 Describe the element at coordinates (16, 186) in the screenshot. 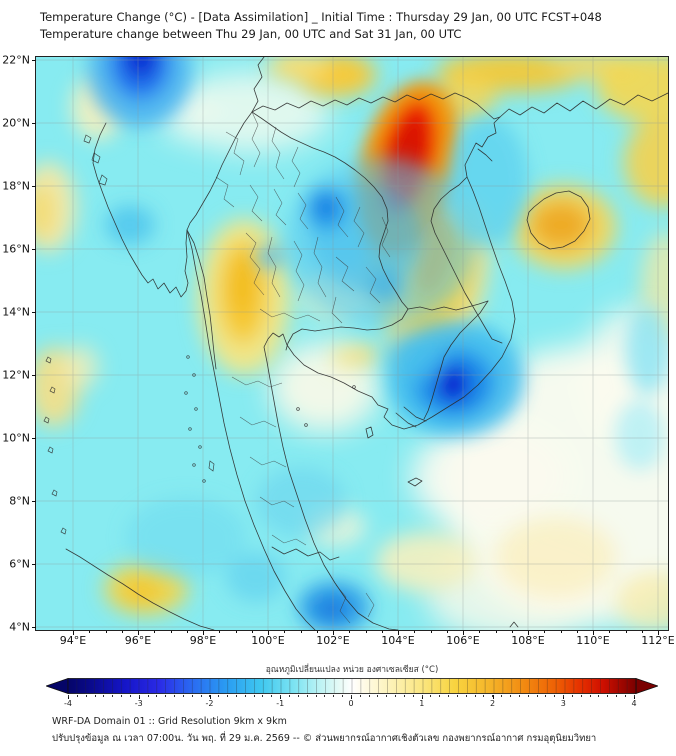

I see `y-tick-label: 18°N` at that location.